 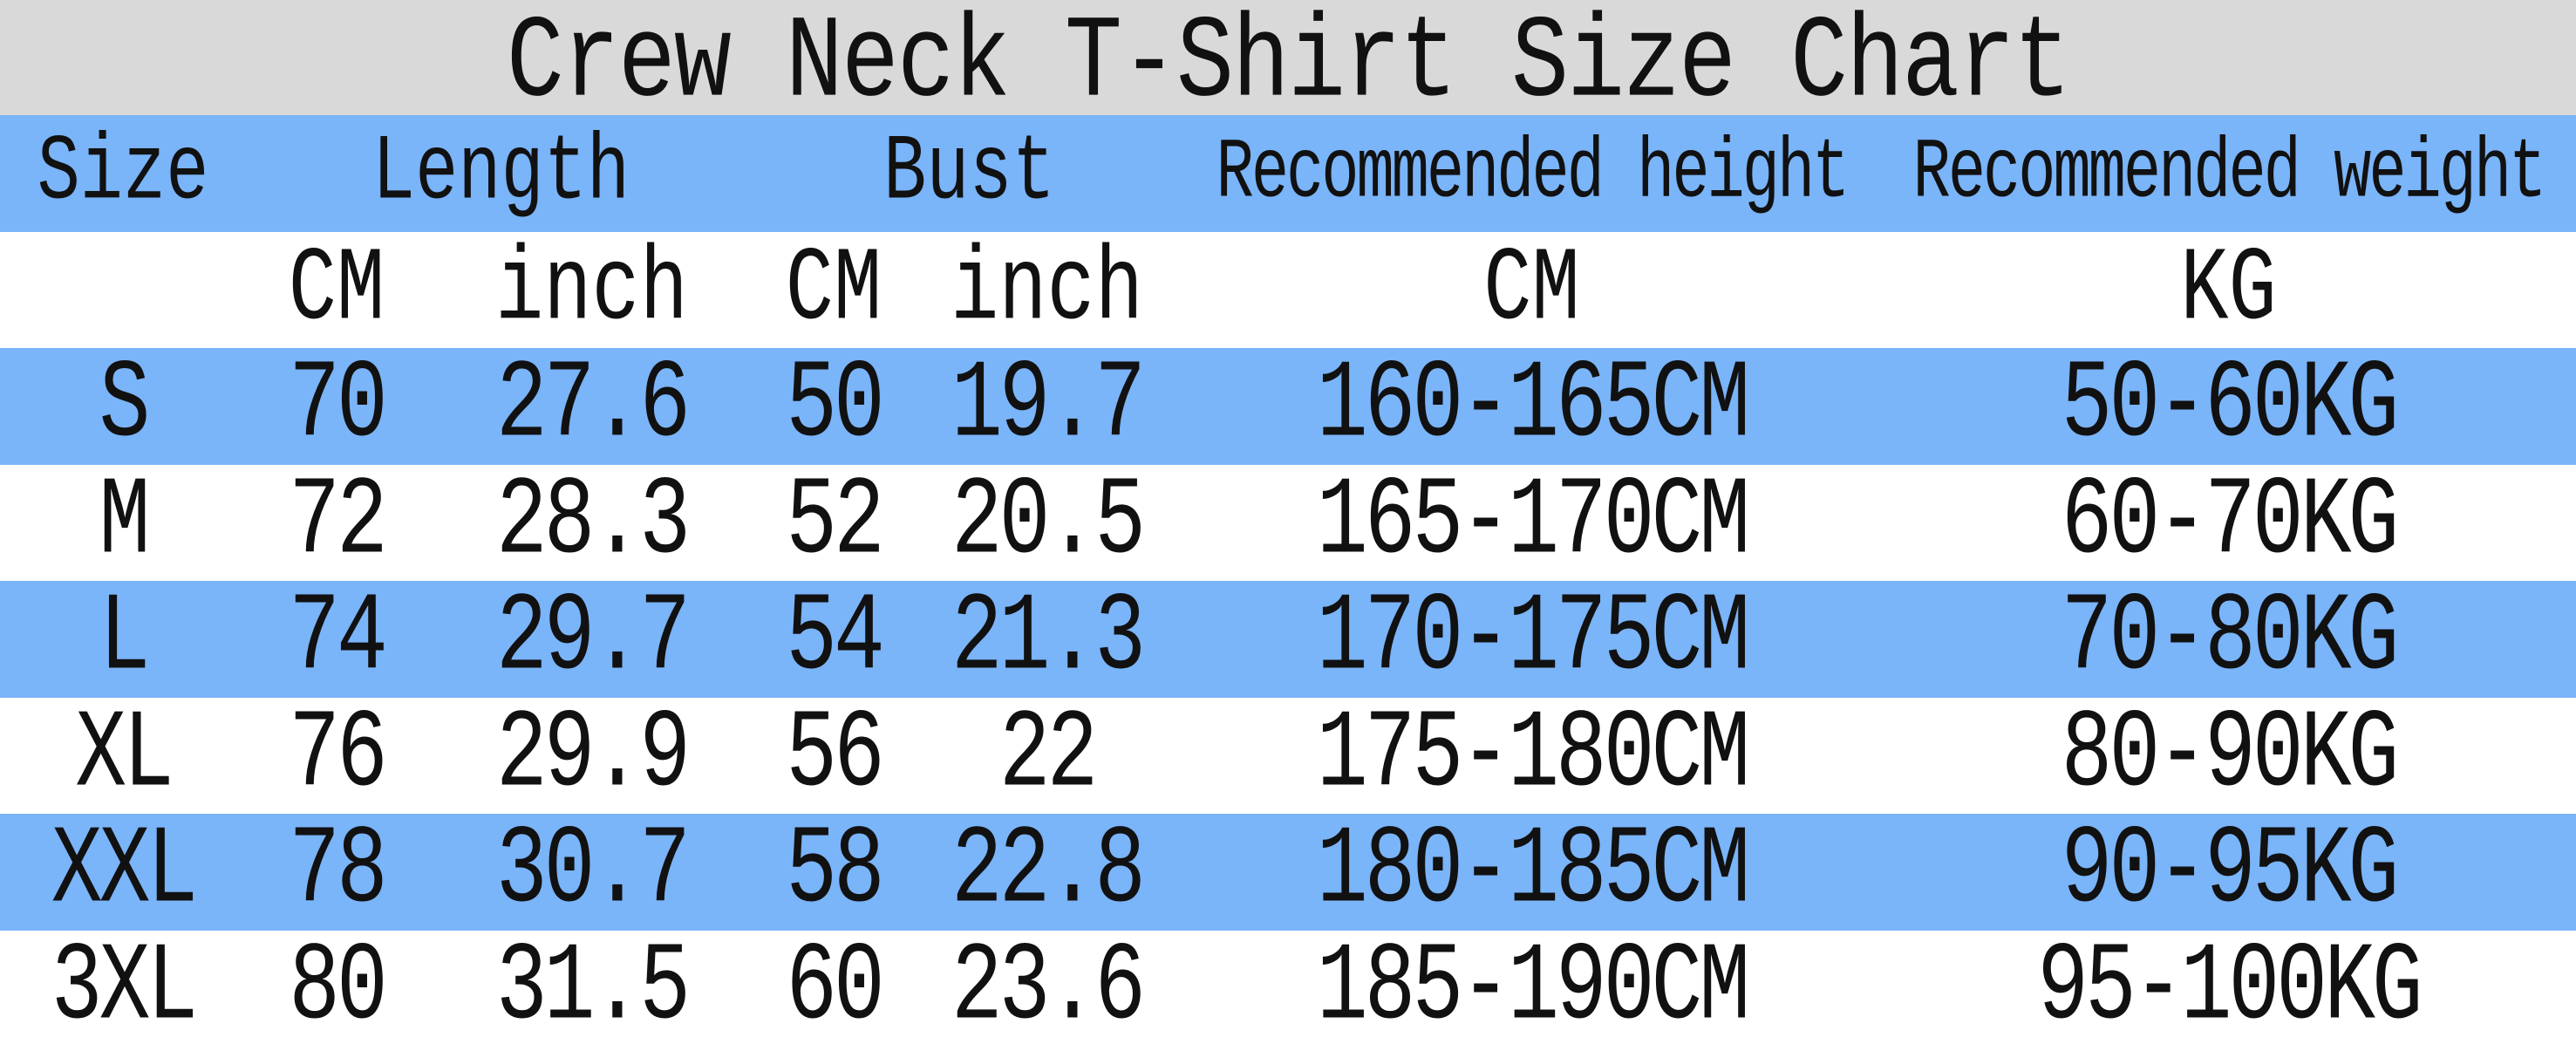 I want to click on table-cell: 70, so click(x=336, y=406).